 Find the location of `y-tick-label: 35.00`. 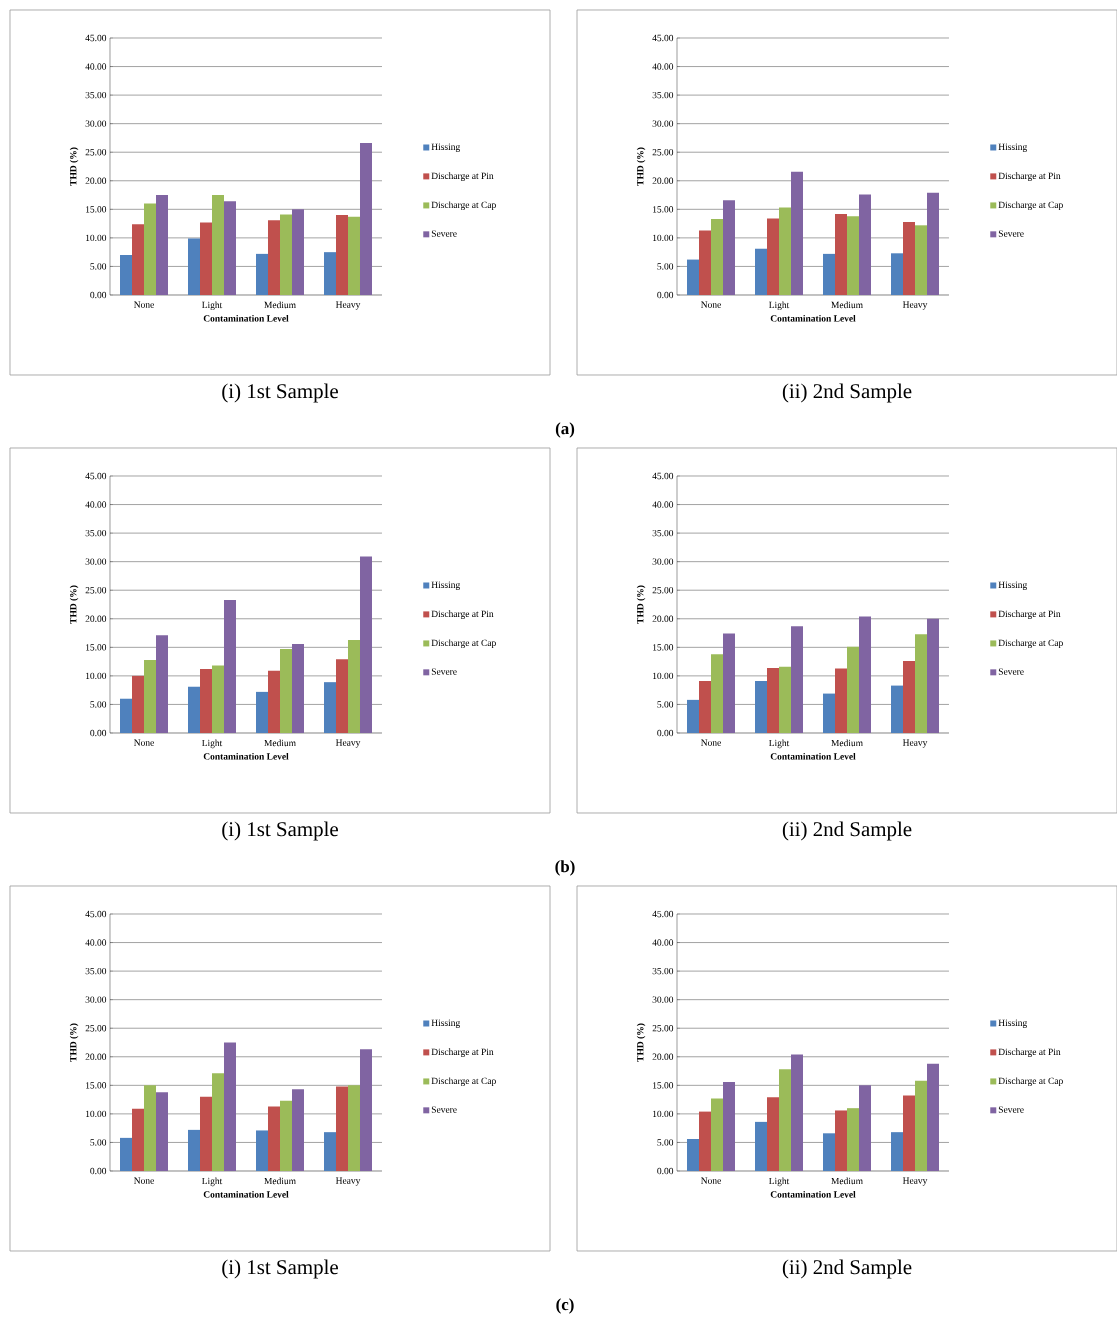

y-tick-label: 35.00 is located at coordinates (662, 95).